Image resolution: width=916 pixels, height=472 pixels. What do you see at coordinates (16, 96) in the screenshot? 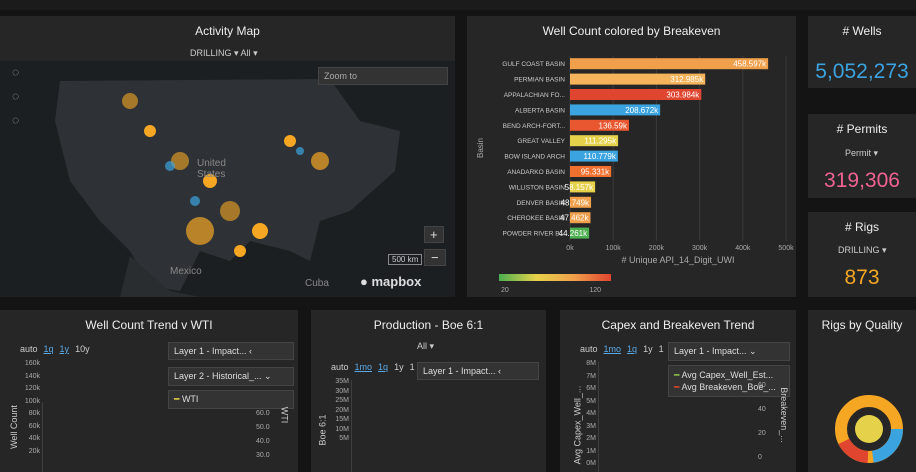
I see `map-tools: ◌ ◌ ◌` at bounding box center [16, 96].